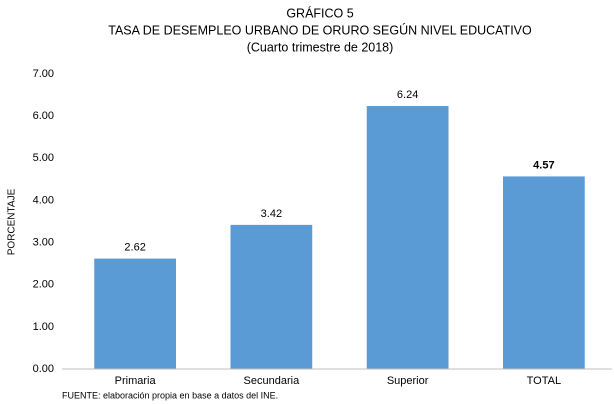 This screenshot has height=404, width=614. Describe the element at coordinates (543, 165) in the screenshot. I see `data-label: 4.57` at that location.